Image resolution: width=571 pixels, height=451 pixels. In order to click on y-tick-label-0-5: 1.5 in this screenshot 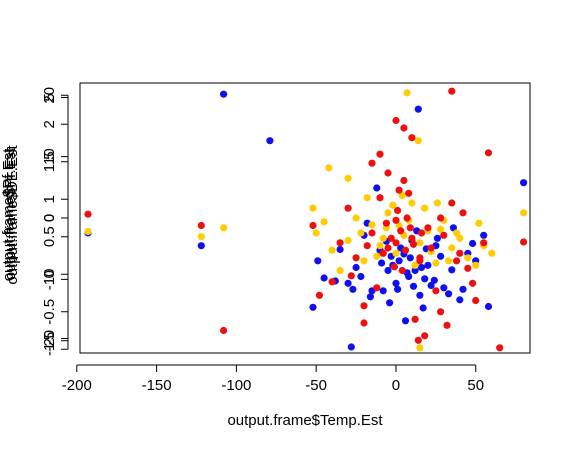, I will do `click(49, 161)`.